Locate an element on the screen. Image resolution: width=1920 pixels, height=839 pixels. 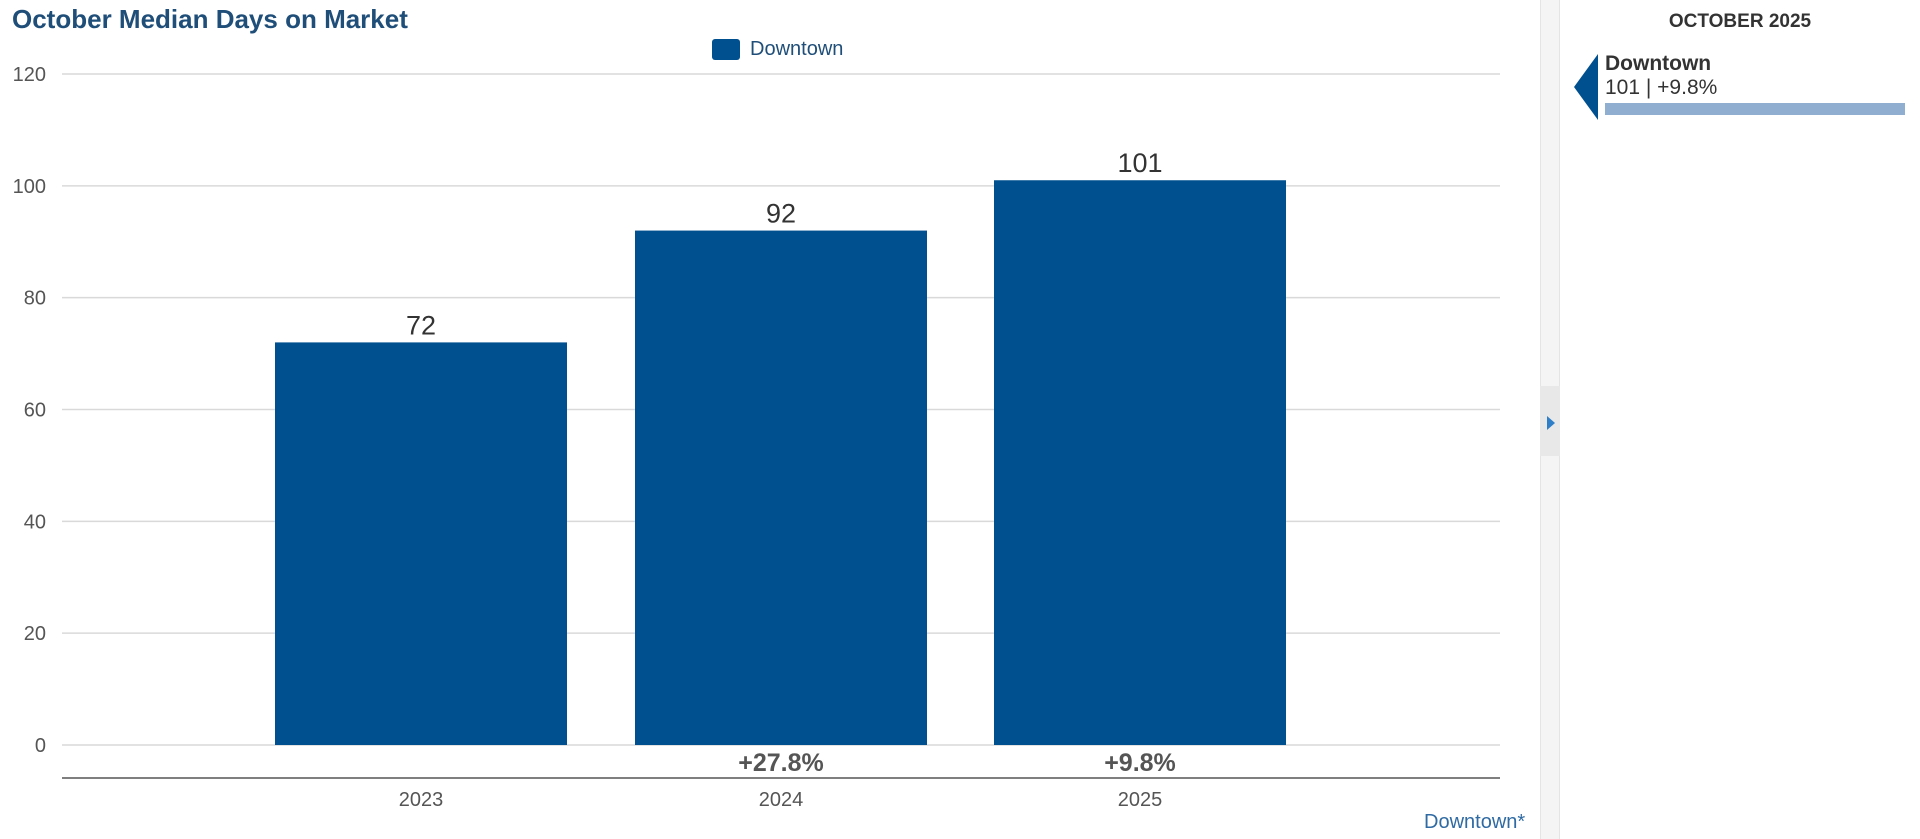
data-label: 92 is located at coordinates (781, 214).